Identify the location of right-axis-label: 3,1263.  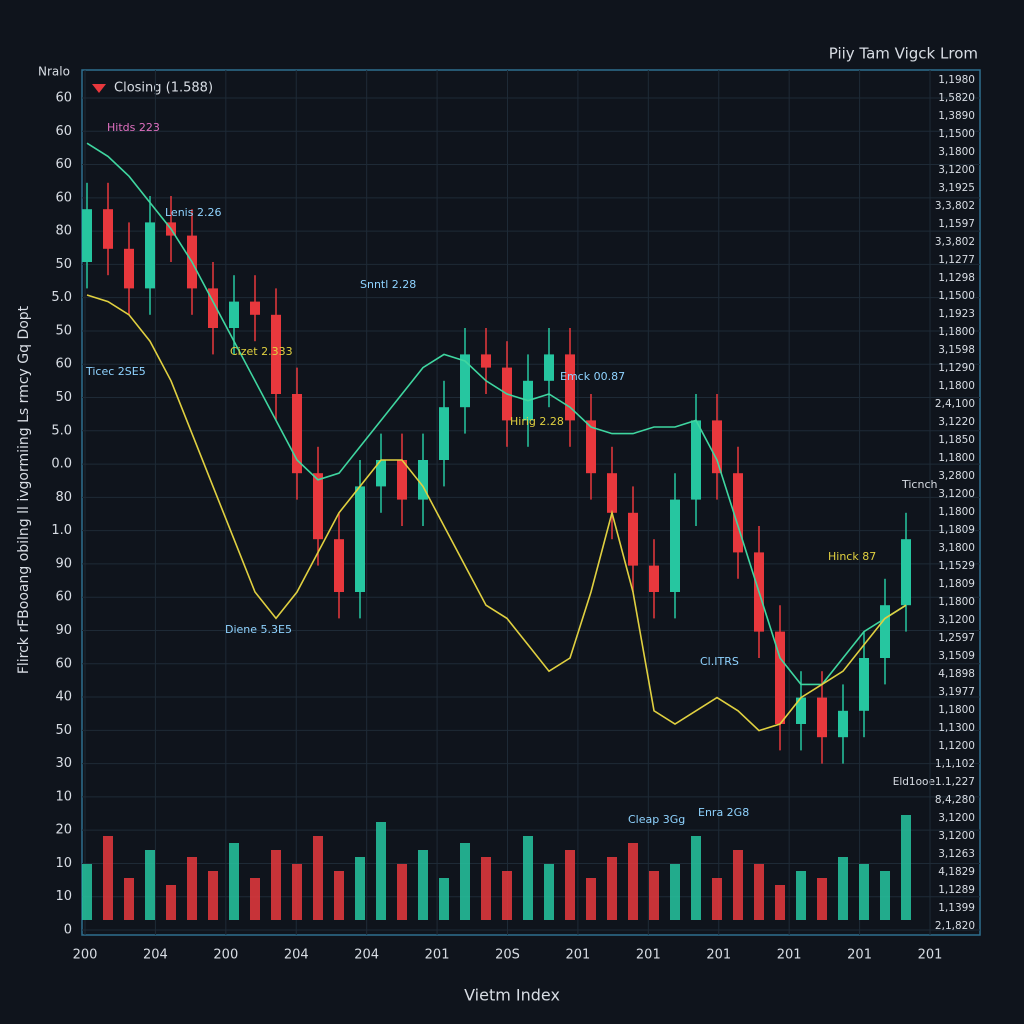
(956, 854).